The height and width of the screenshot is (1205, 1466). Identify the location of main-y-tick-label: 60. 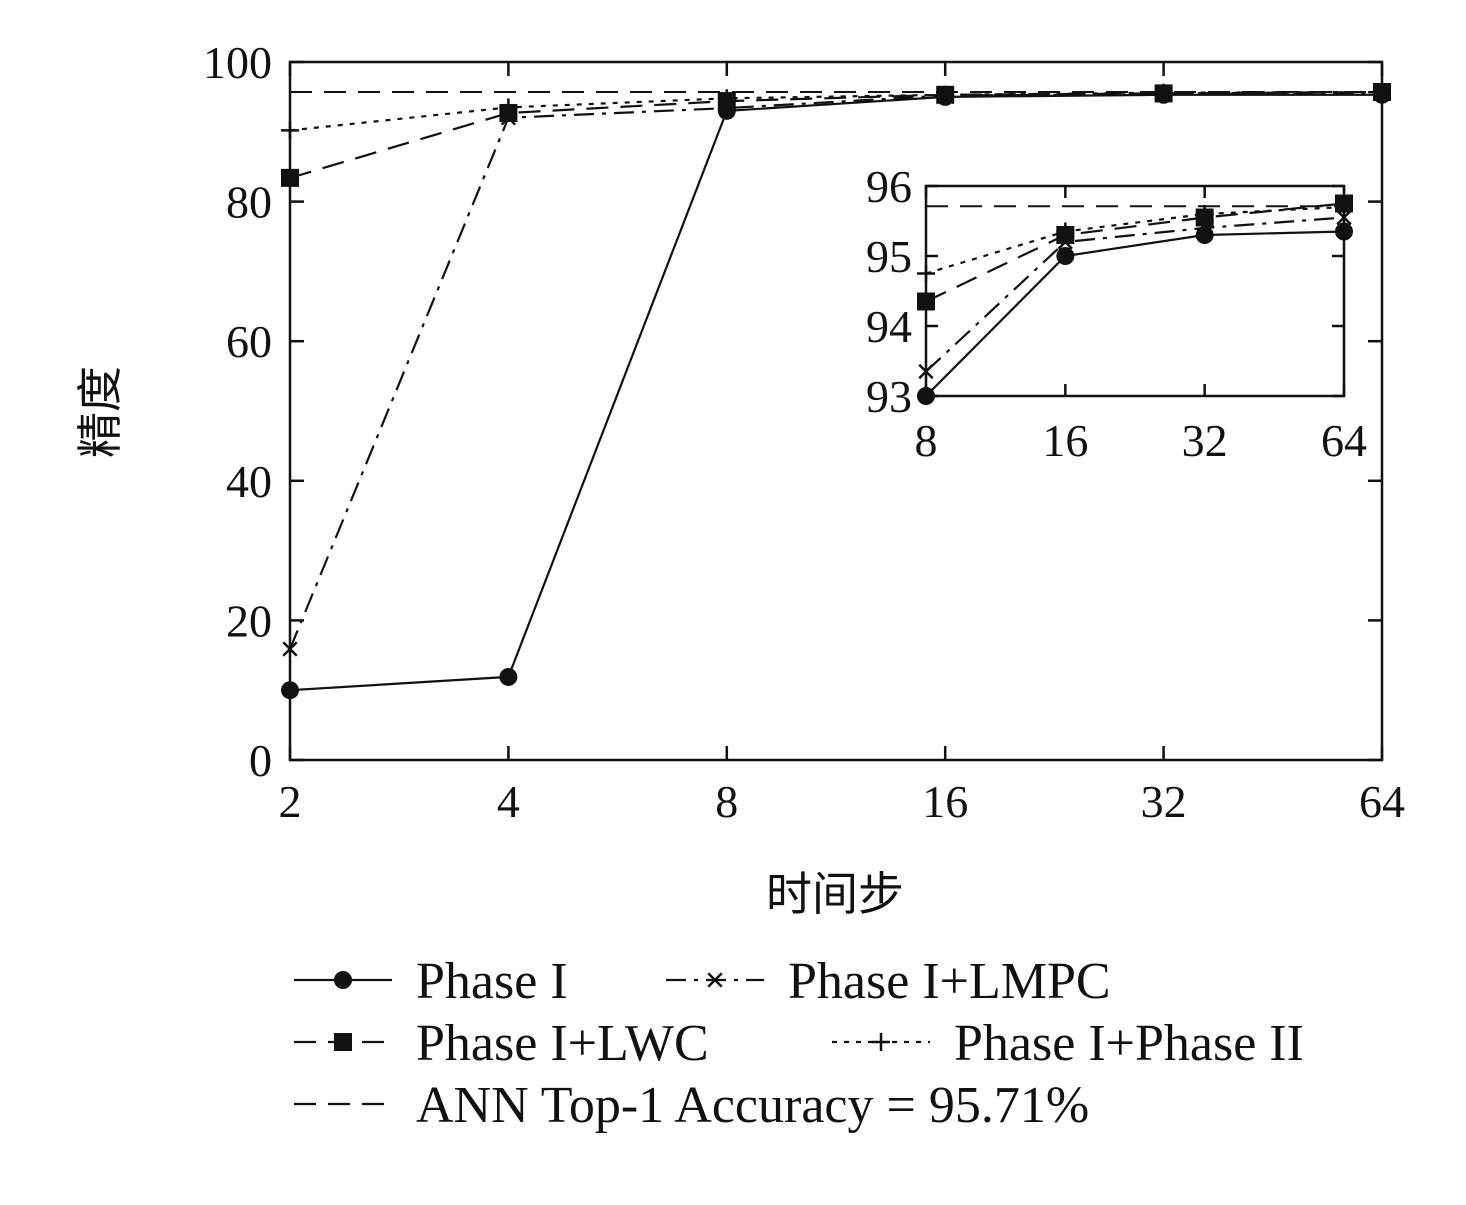
(249, 341).